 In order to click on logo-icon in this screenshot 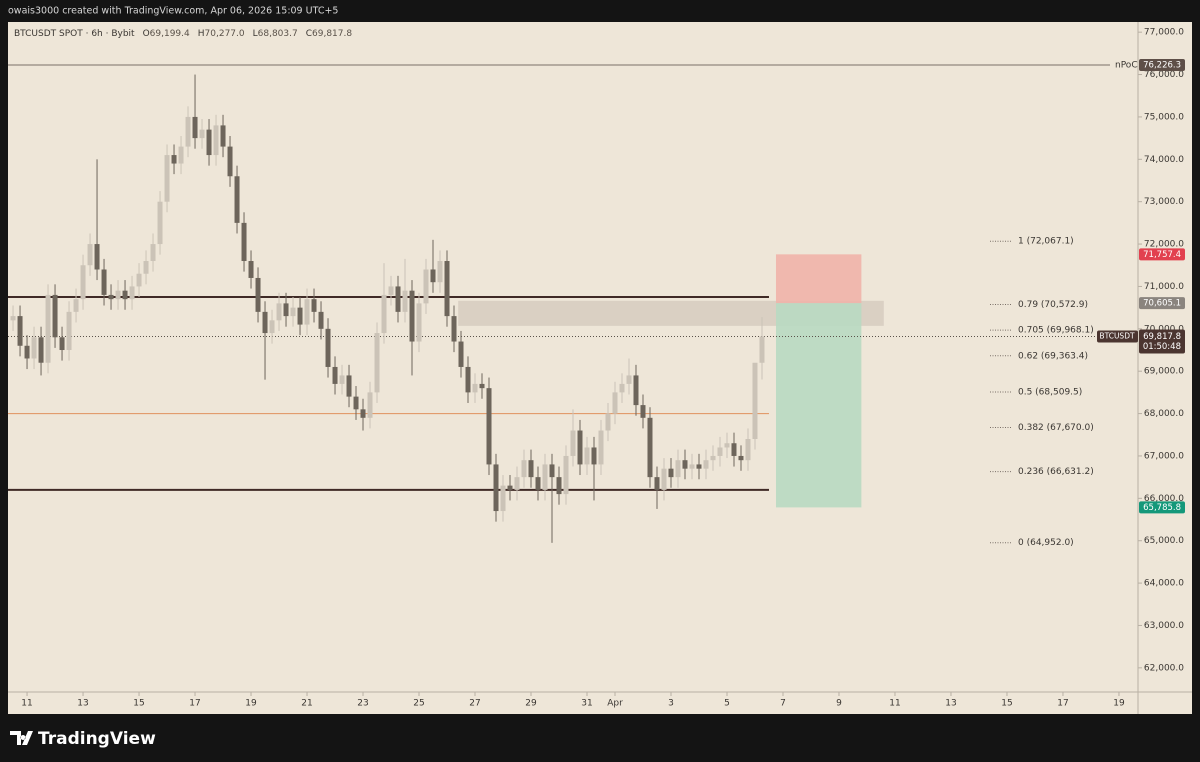, I will do `click(21, 738)`.